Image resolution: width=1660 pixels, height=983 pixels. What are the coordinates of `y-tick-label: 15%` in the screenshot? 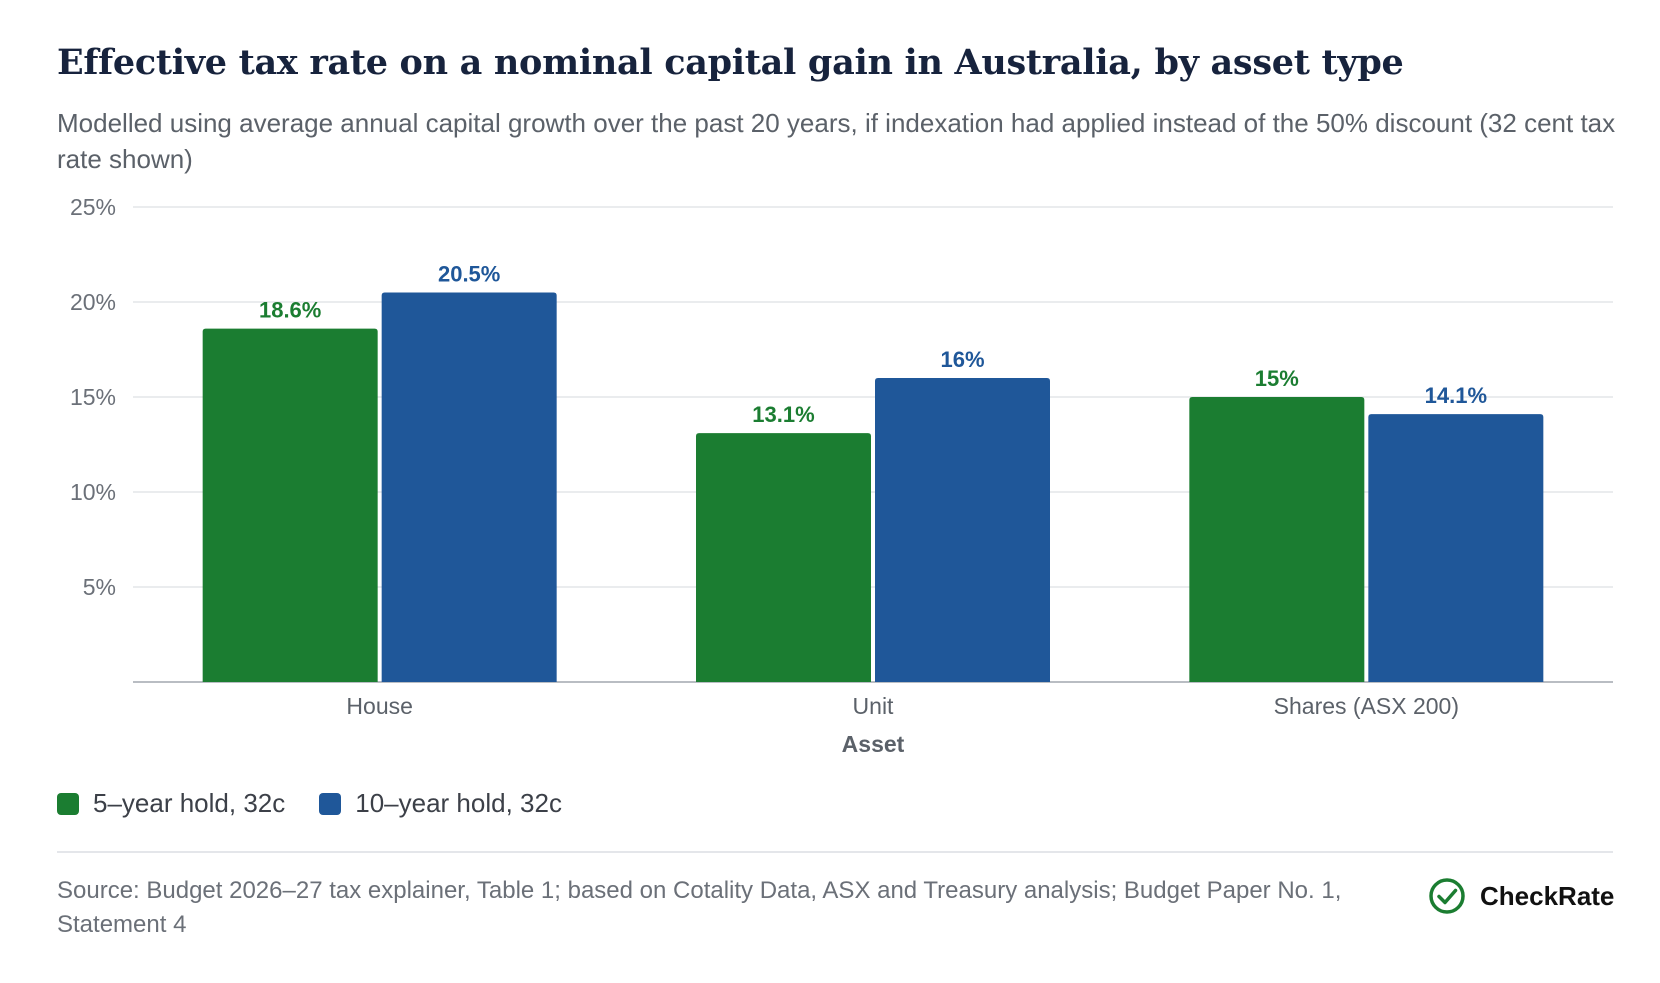 It's located at (93, 397).